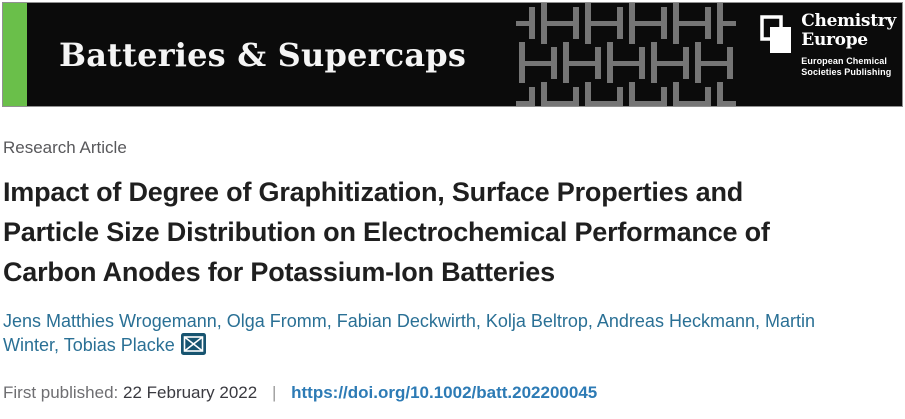 The height and width of the screenshot is (419, 905). What do you see at coordinates (844, 61) in the screenshot?
I see `logo-tagline-line1: European Chemical` at bounding box center [844, 61].